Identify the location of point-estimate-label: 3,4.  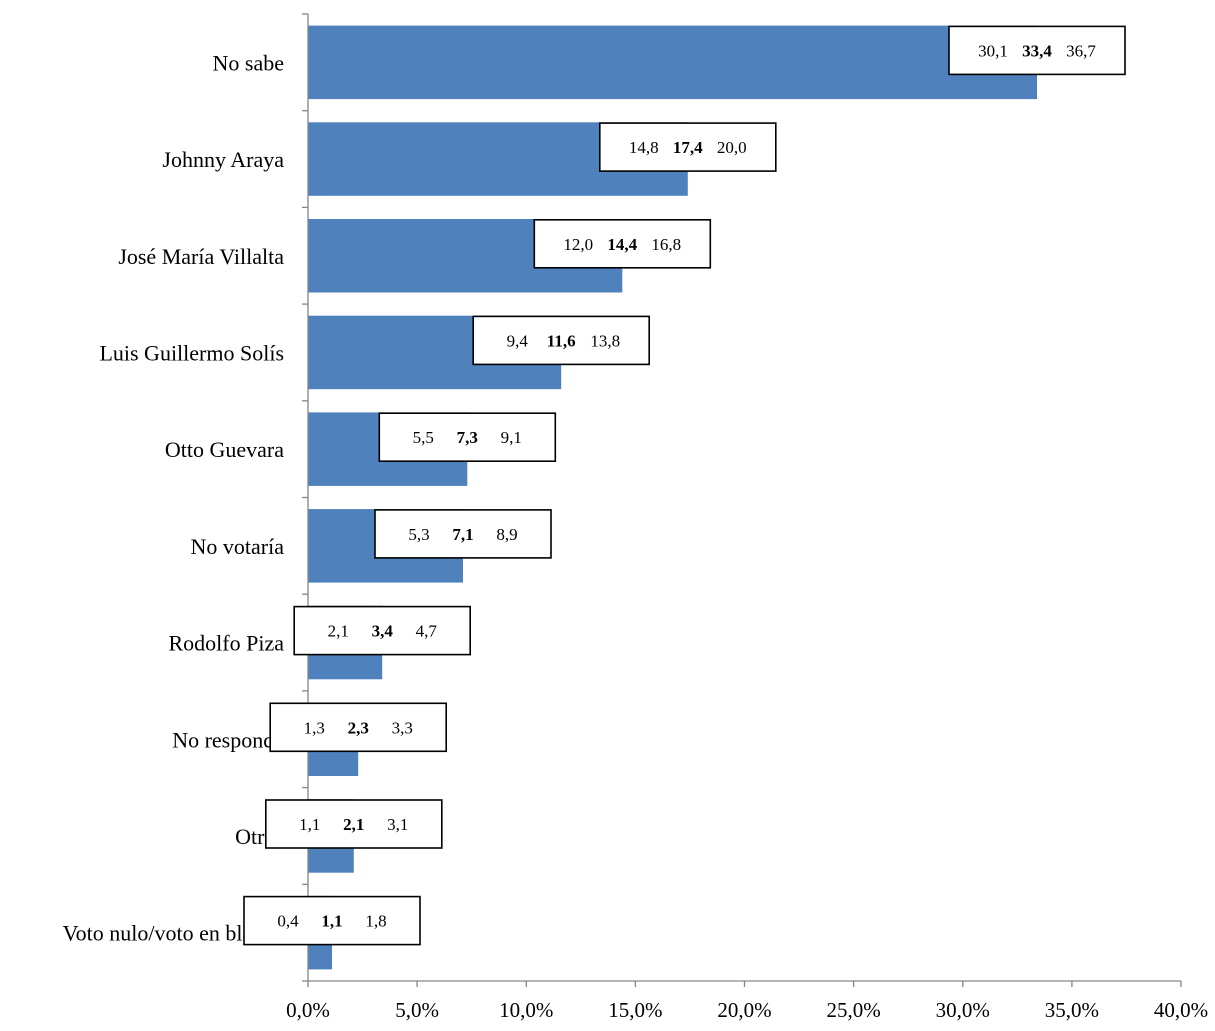
(383, 631).